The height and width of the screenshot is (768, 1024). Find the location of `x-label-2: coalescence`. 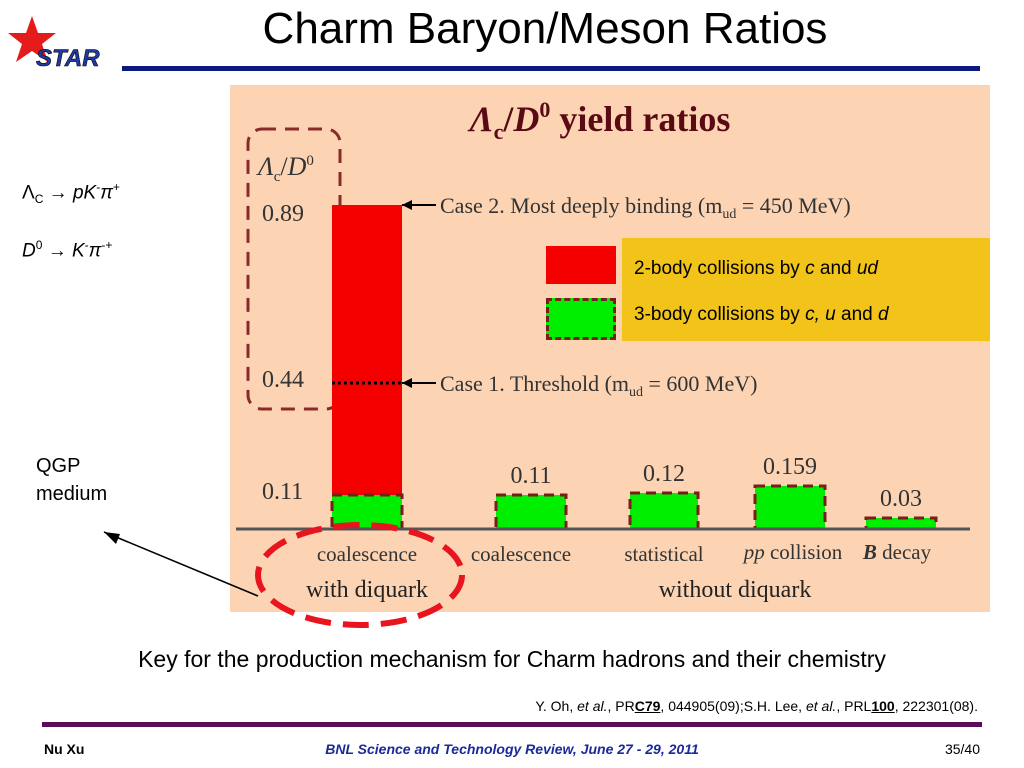

x-label-2: coalescence is located at coordinates (521, 554).